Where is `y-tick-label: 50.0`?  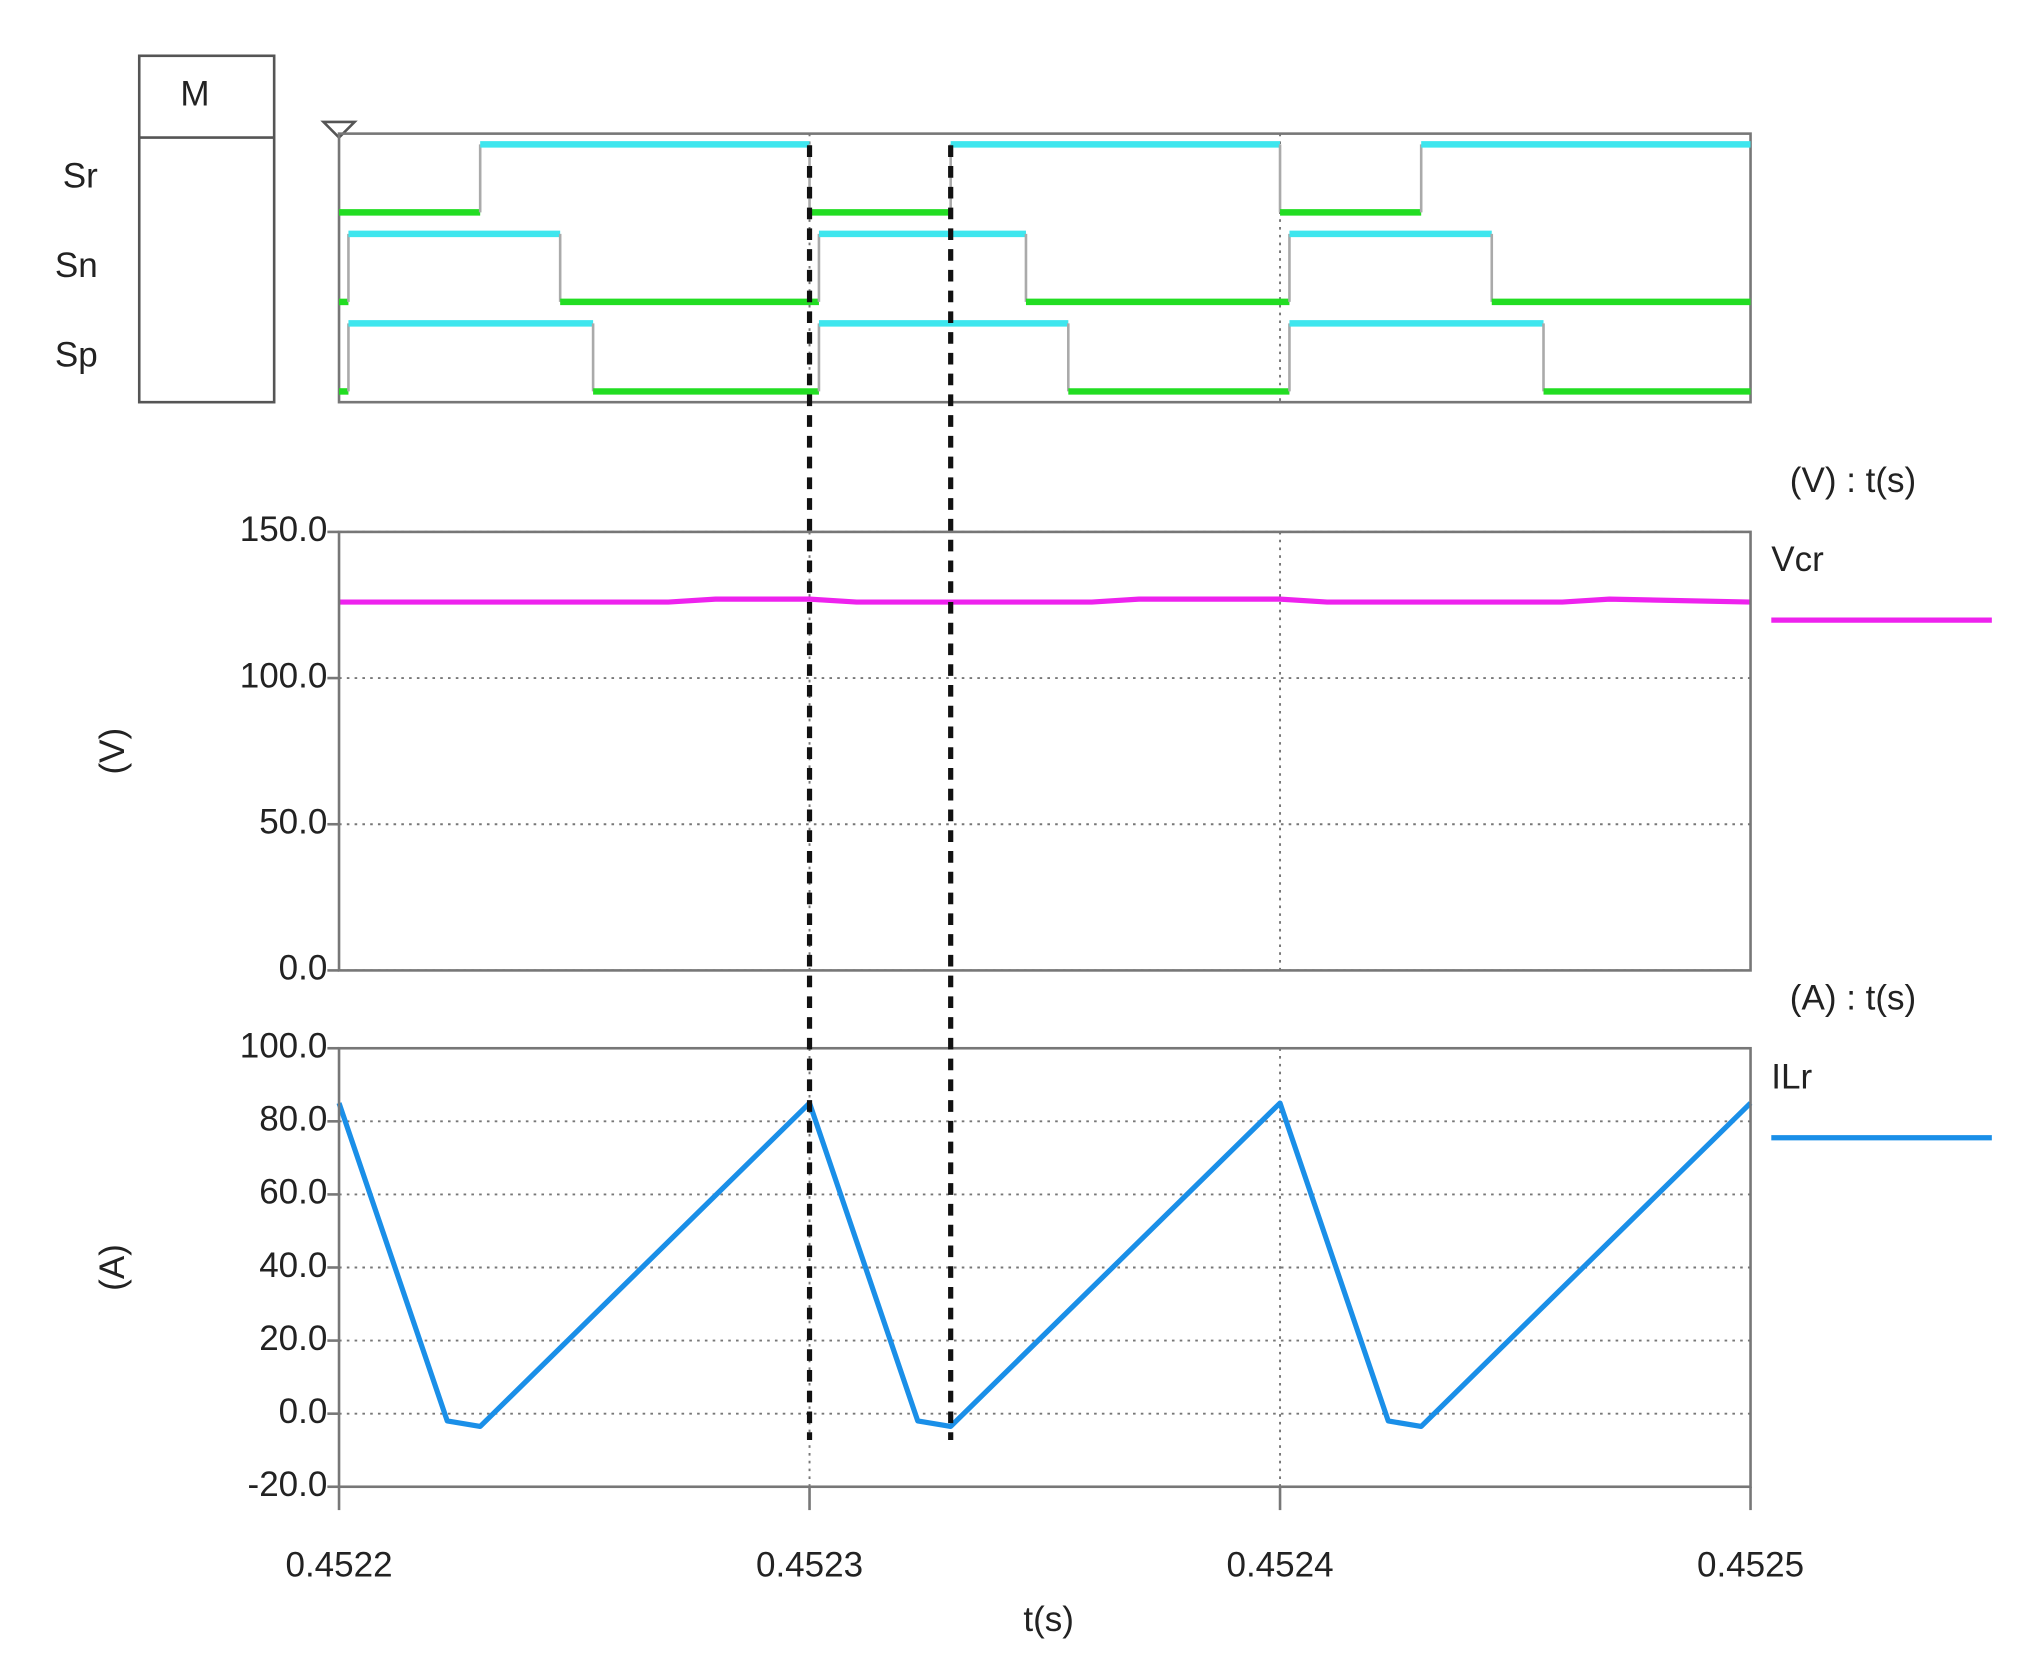
y-tick-label: 50.0 is located at coordinates (293, 821).